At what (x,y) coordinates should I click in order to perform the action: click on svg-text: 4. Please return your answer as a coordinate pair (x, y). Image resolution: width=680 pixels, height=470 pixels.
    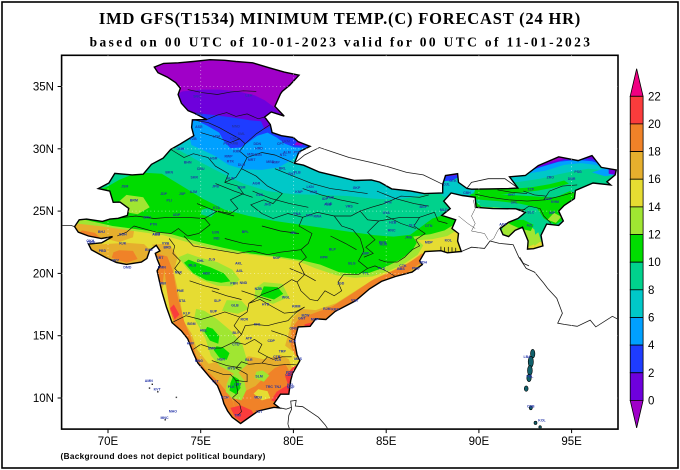
    Looking at the image, I should click on (651, 346).